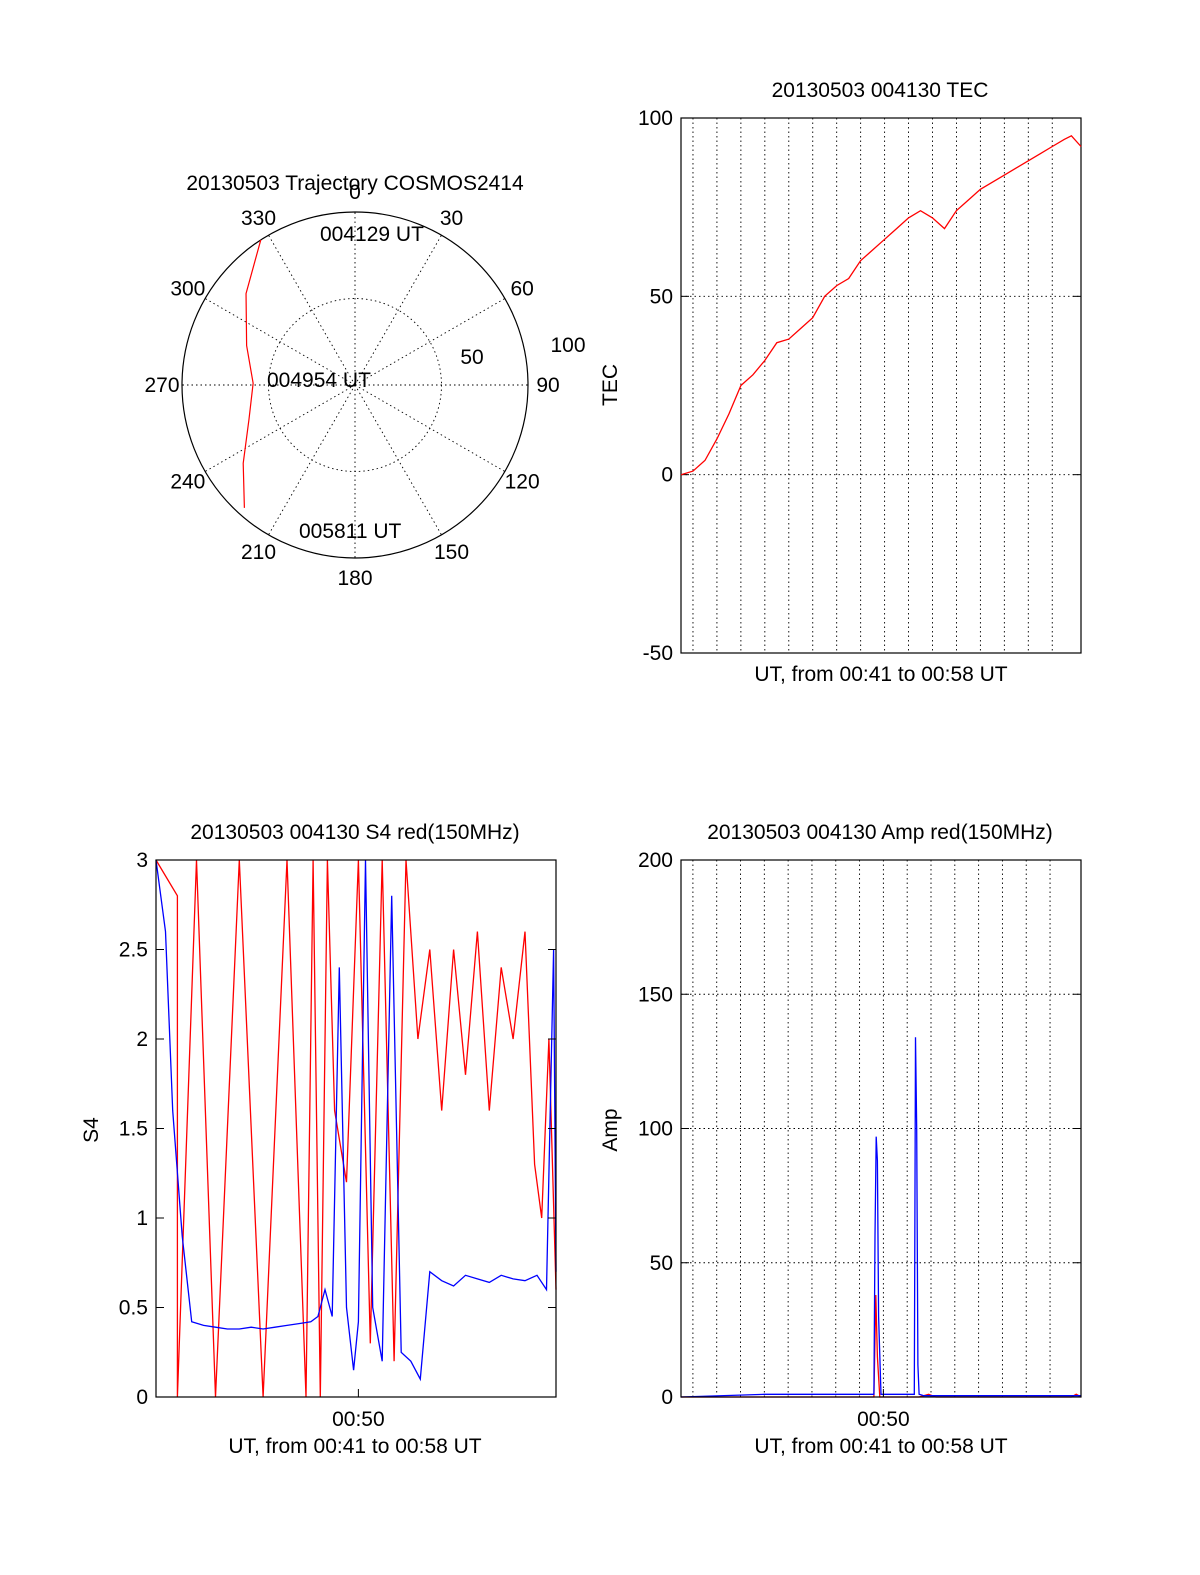  What do you see at coordinates (91, 1130) in the screenshot?
I see `s4-y-axis-label: S4` at bounding box center [91, 1130].